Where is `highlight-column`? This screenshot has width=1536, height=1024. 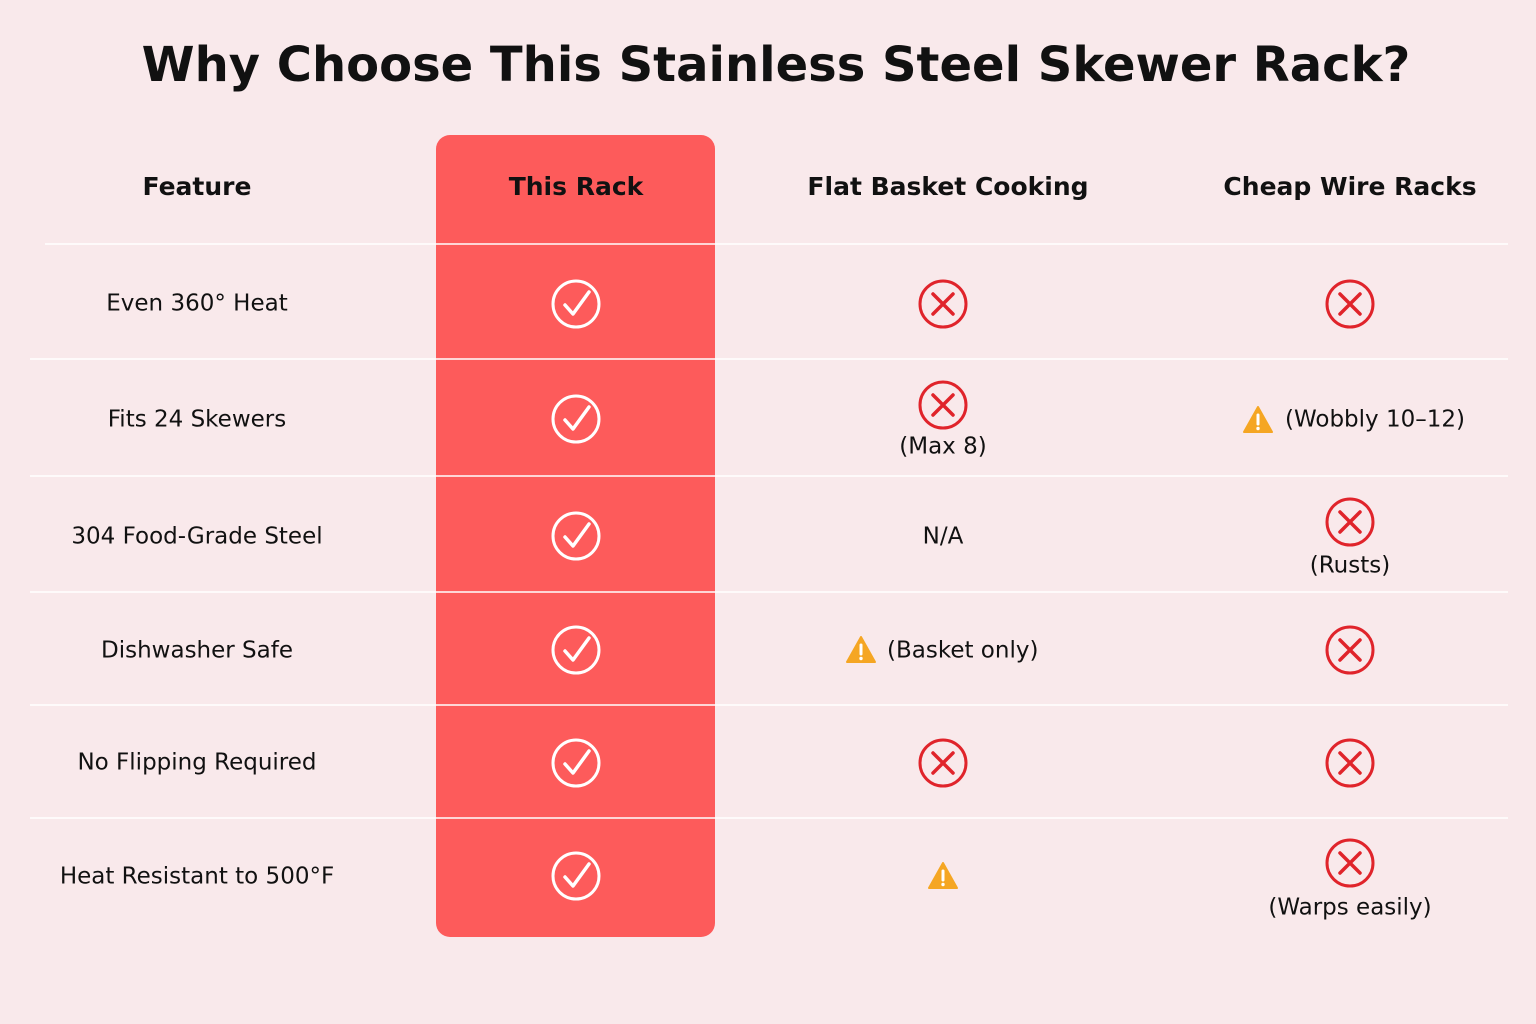
highlight-column is located at coordinates (575, 536).